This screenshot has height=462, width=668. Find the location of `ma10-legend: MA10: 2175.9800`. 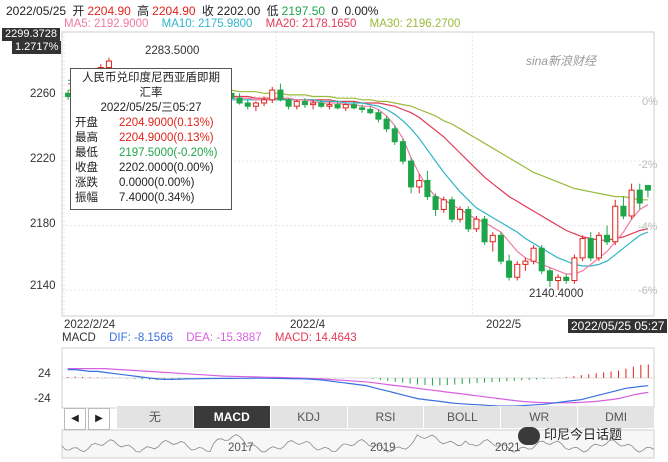

ma10-legend: MA10: 2175.9800 is located at coordinates (207, 24).